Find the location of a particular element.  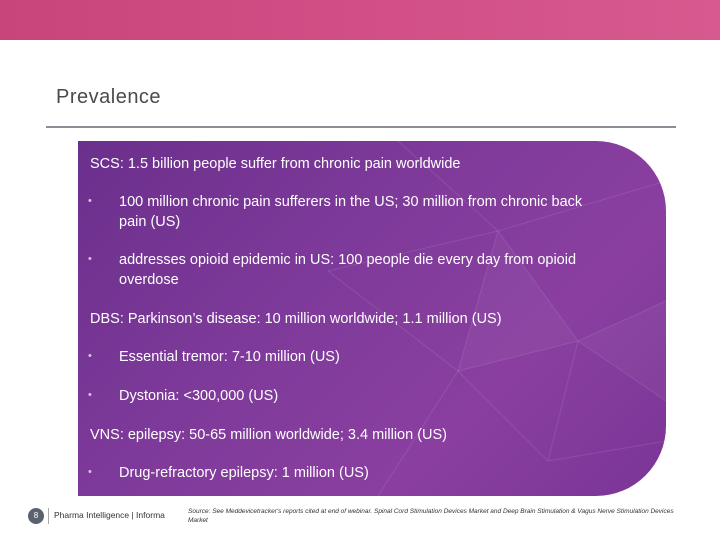

dbs-bullet-1: Essential tremor: 7-10 million (US) is located at coordinates (229, 357).